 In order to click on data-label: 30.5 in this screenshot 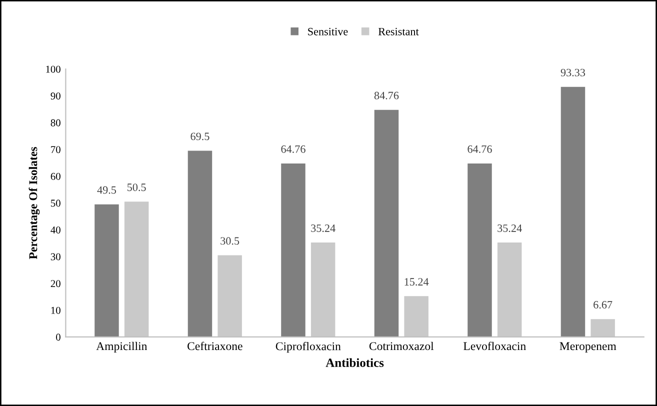, I will do `click(230, 241)`.